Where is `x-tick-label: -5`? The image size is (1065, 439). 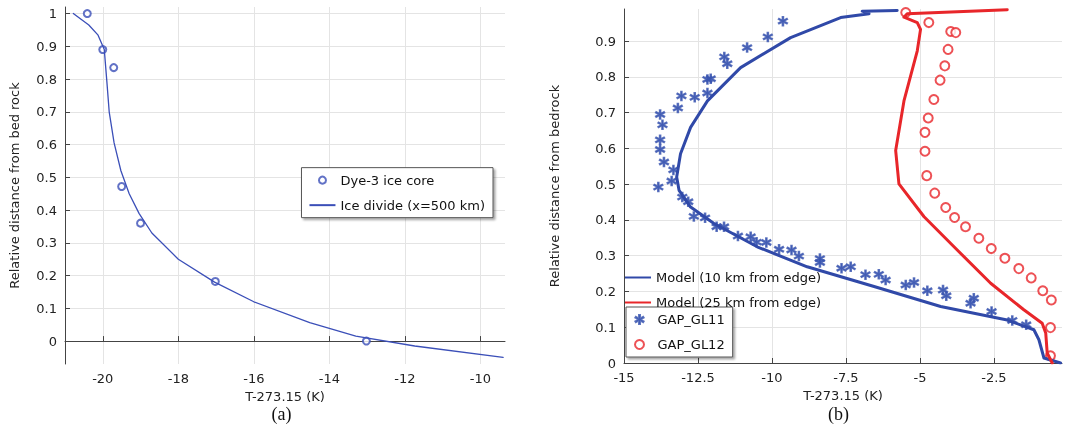
x-tick-label: -5 is located at coordinates (920, 377).